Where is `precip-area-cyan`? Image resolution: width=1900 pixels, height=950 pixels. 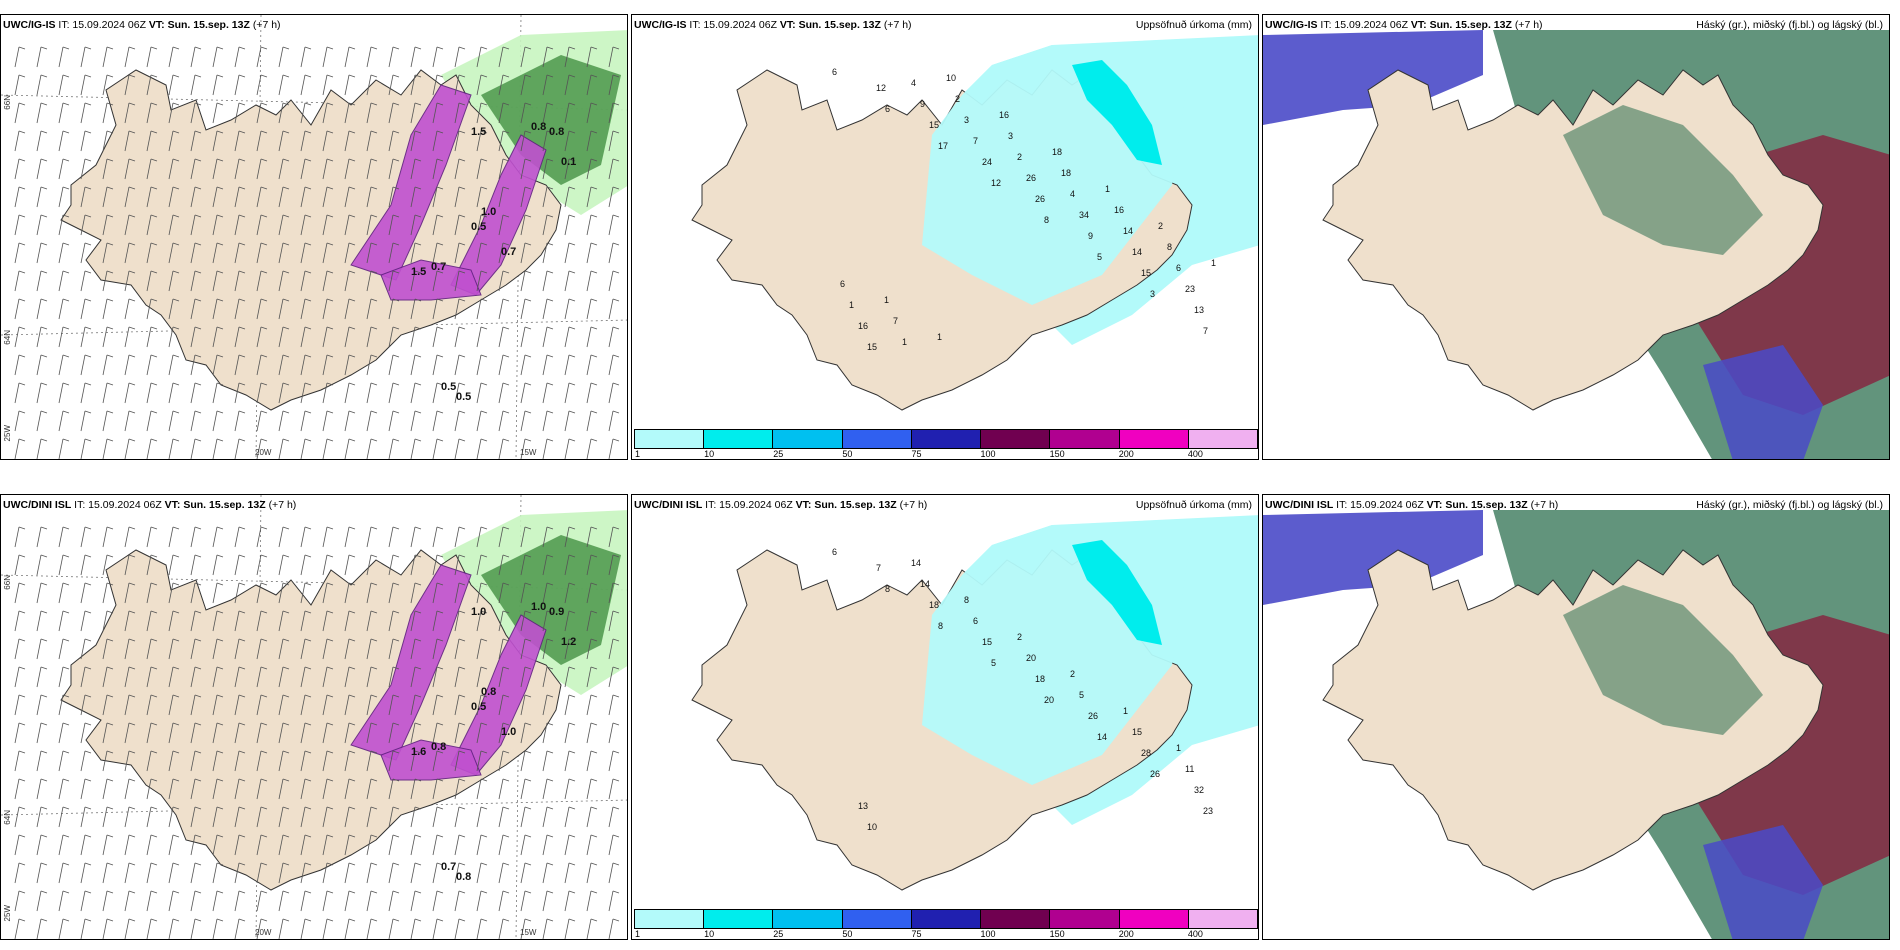 precip-area-cyan is located at coordinates (1117, 592).